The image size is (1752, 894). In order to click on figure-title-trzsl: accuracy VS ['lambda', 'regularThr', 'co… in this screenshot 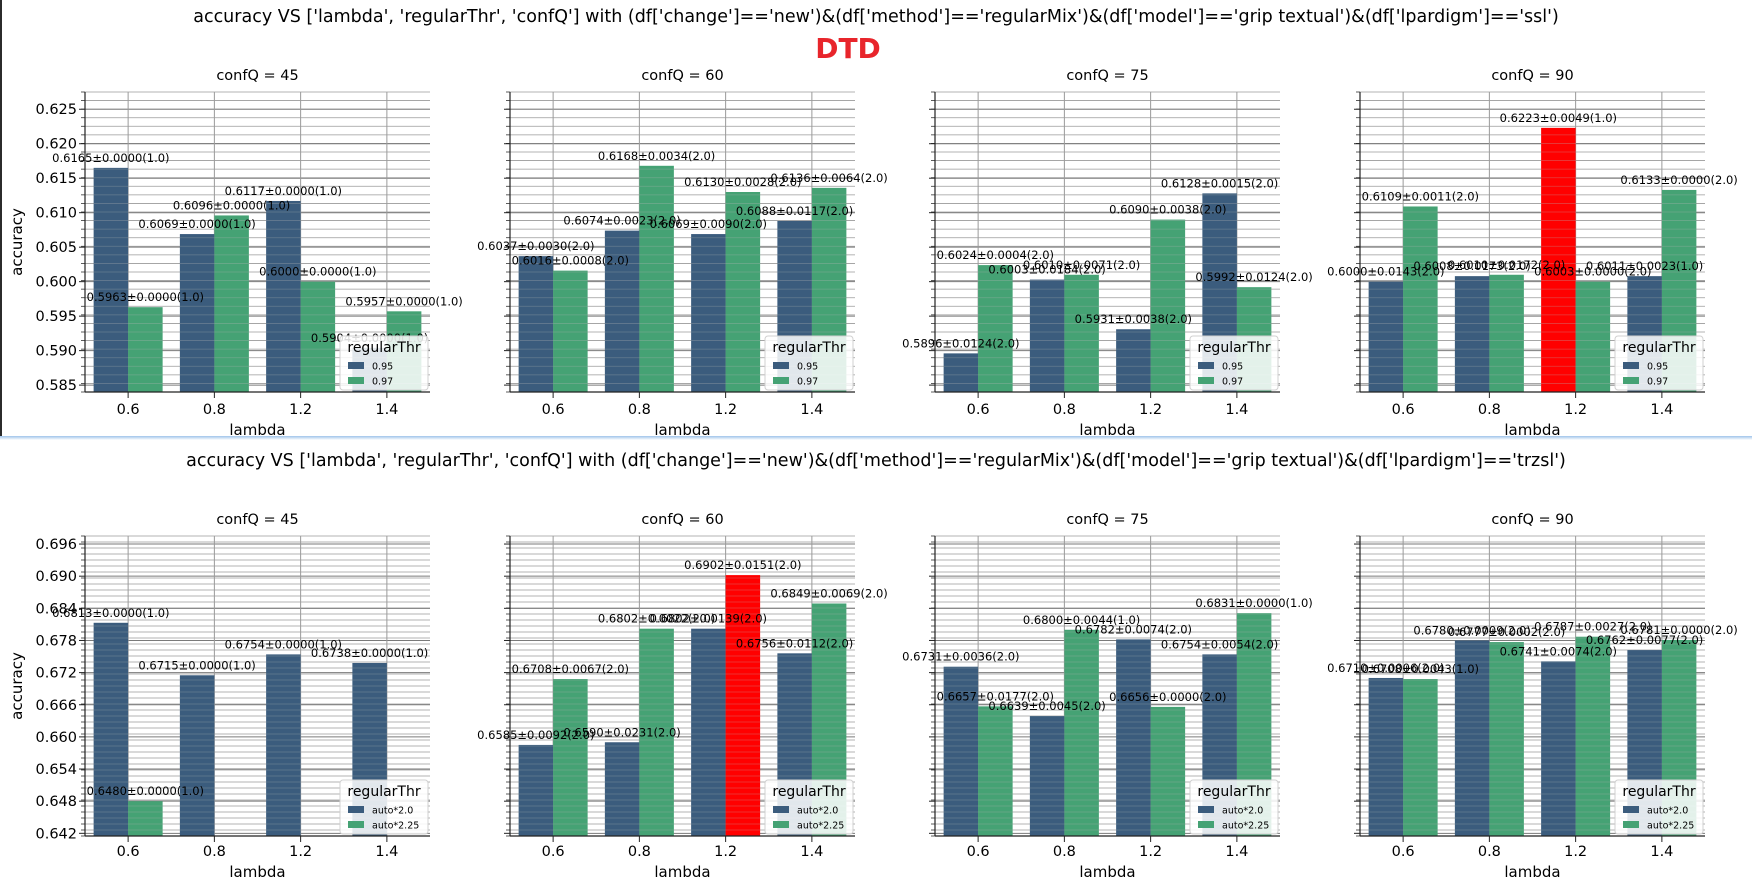, I will do `click(876, 461)`.